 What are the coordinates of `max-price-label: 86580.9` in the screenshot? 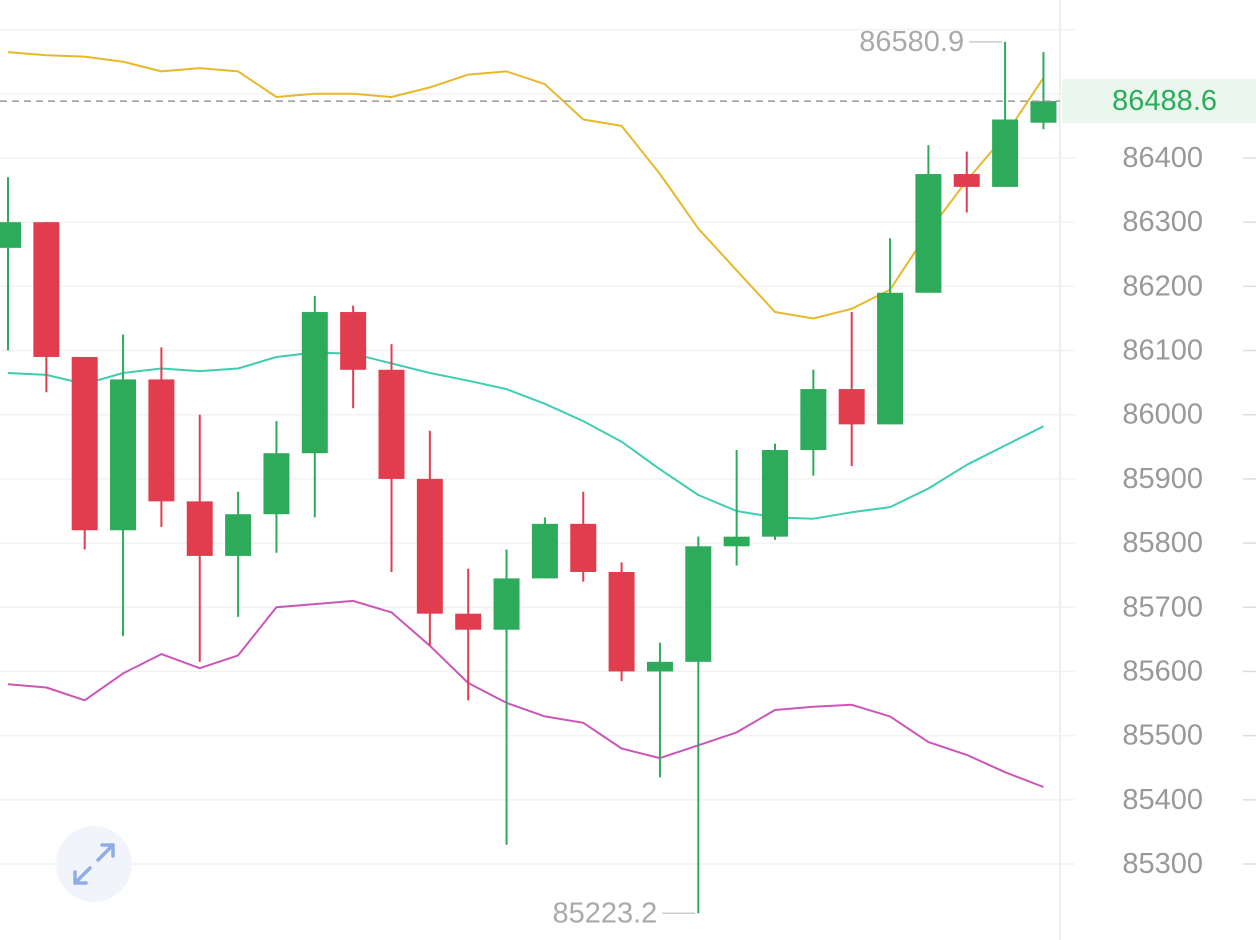 It's located at (911, 42).